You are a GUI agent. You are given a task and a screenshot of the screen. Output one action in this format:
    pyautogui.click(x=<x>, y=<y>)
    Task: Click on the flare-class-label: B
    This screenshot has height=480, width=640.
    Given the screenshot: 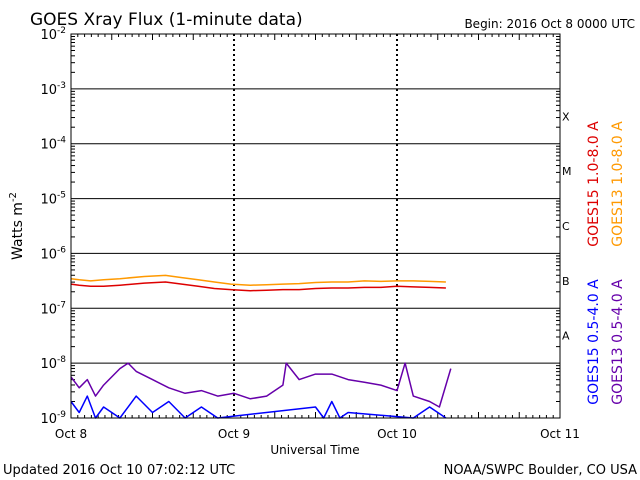 What is the action you would take?
    pyautogui.click(x=566, y=281)
    